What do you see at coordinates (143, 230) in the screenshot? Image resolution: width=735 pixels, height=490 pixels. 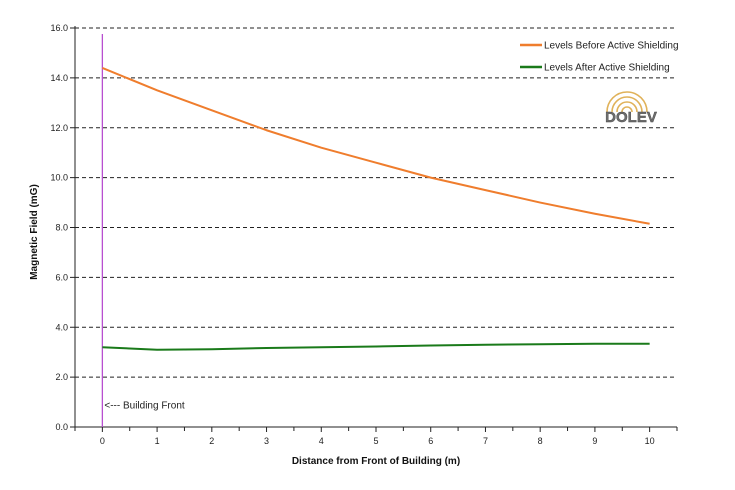 I see `annotations: <--- Building Front` at bounding box center [143, 230].